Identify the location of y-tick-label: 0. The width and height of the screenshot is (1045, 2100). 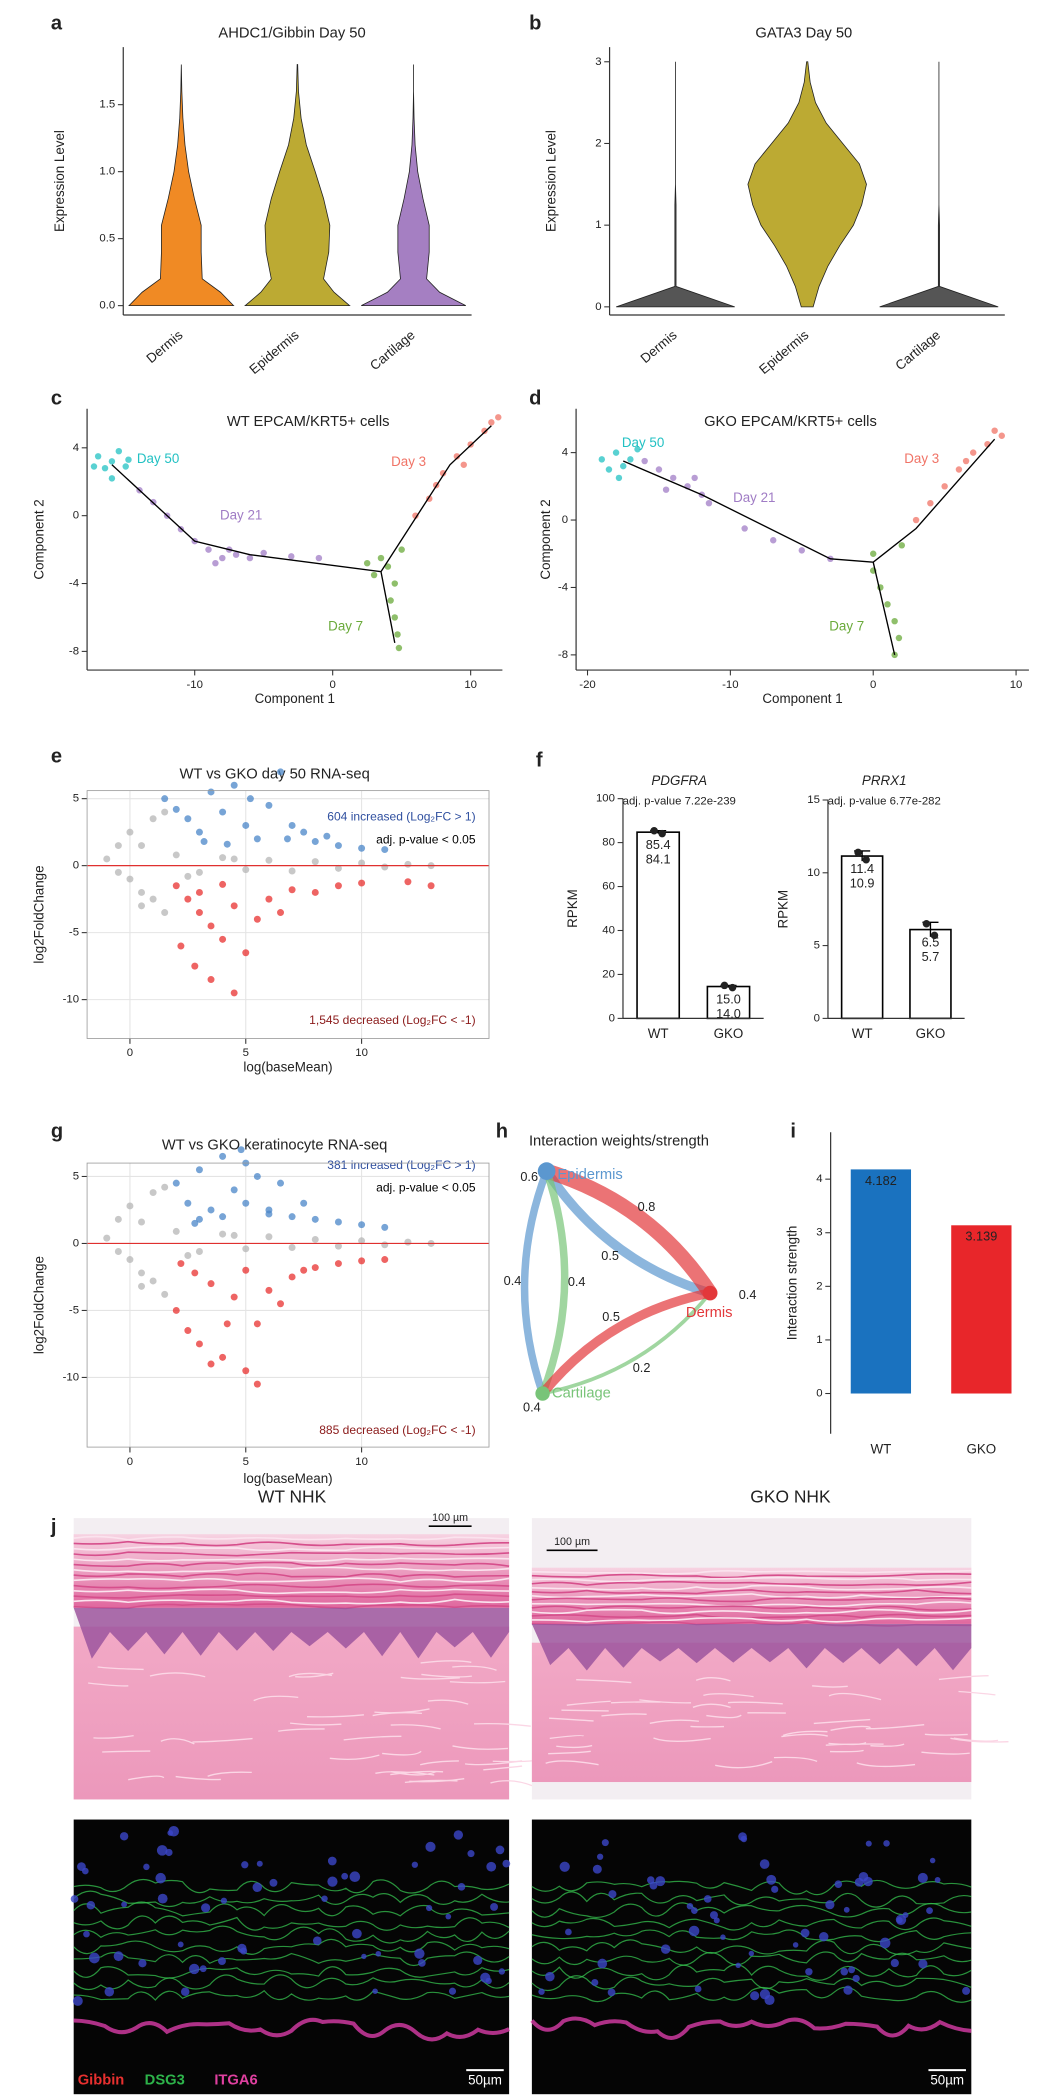
(565, 520).